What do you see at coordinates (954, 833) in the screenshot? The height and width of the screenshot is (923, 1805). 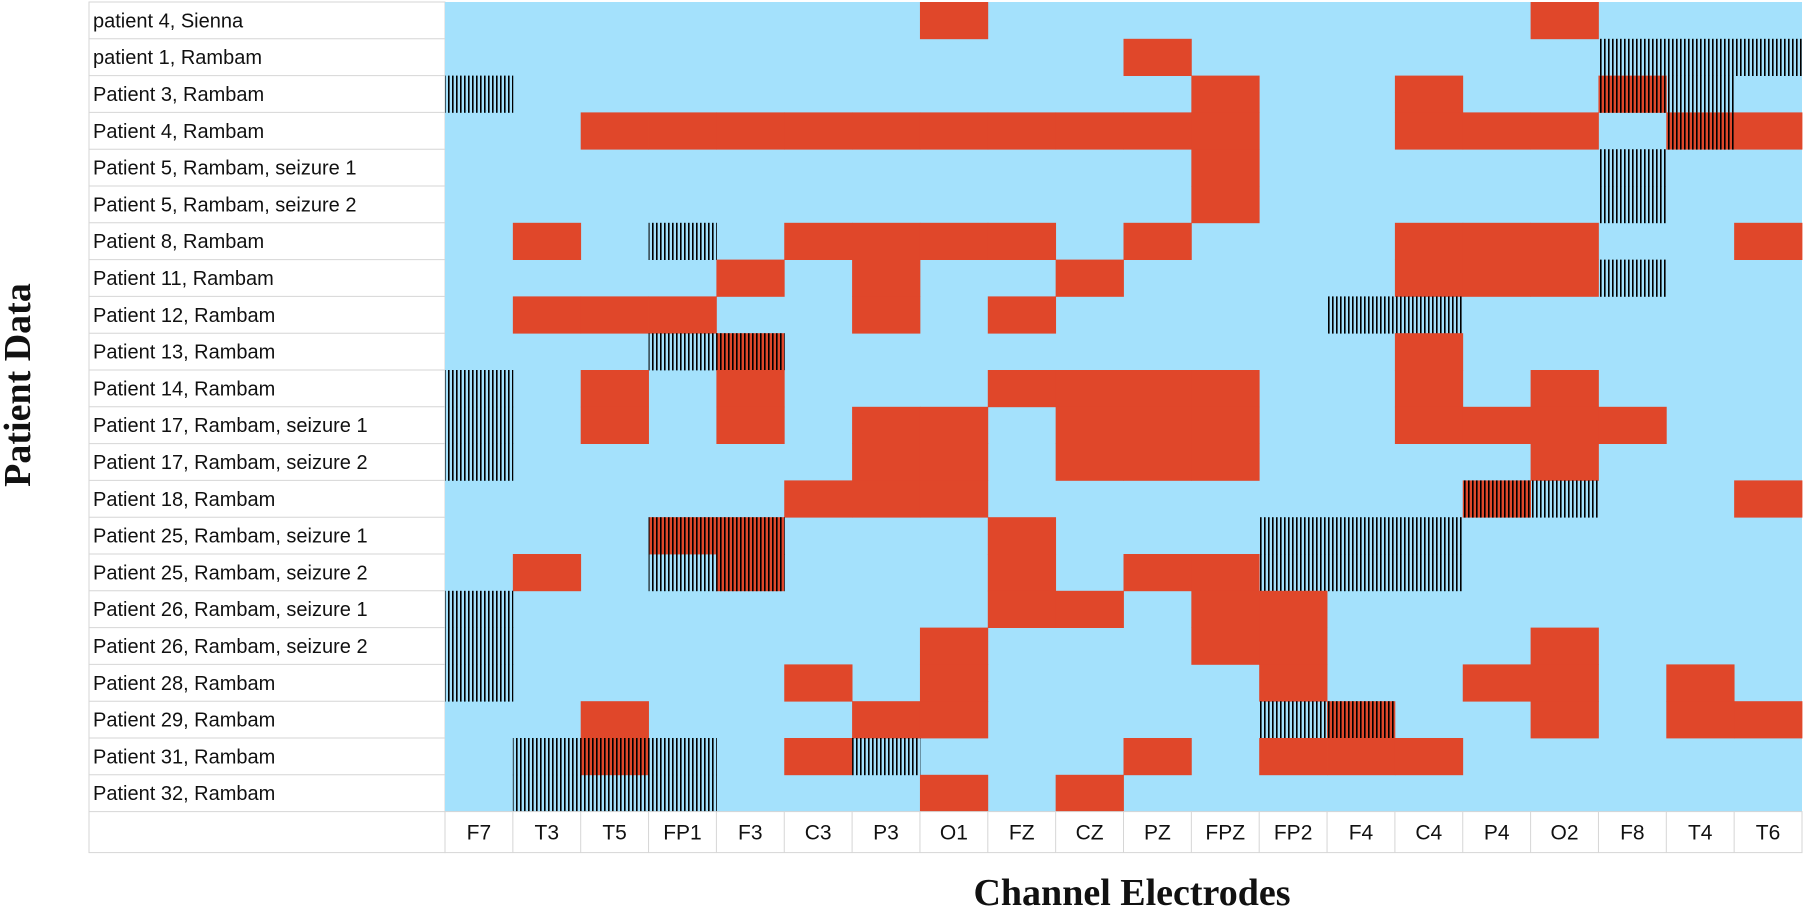 I see `x-tick-label: O1` at bounding box center [954, 833].